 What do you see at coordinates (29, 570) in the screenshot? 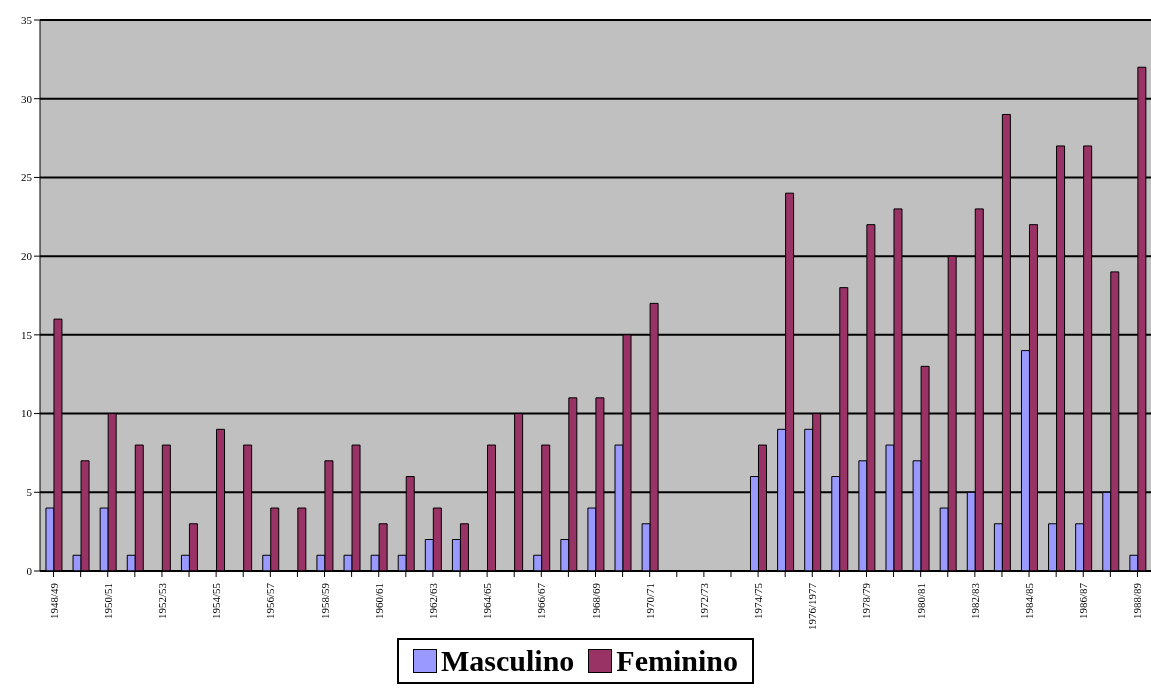
I see `y-tick-label: 0` at bounding box center [29, 570].